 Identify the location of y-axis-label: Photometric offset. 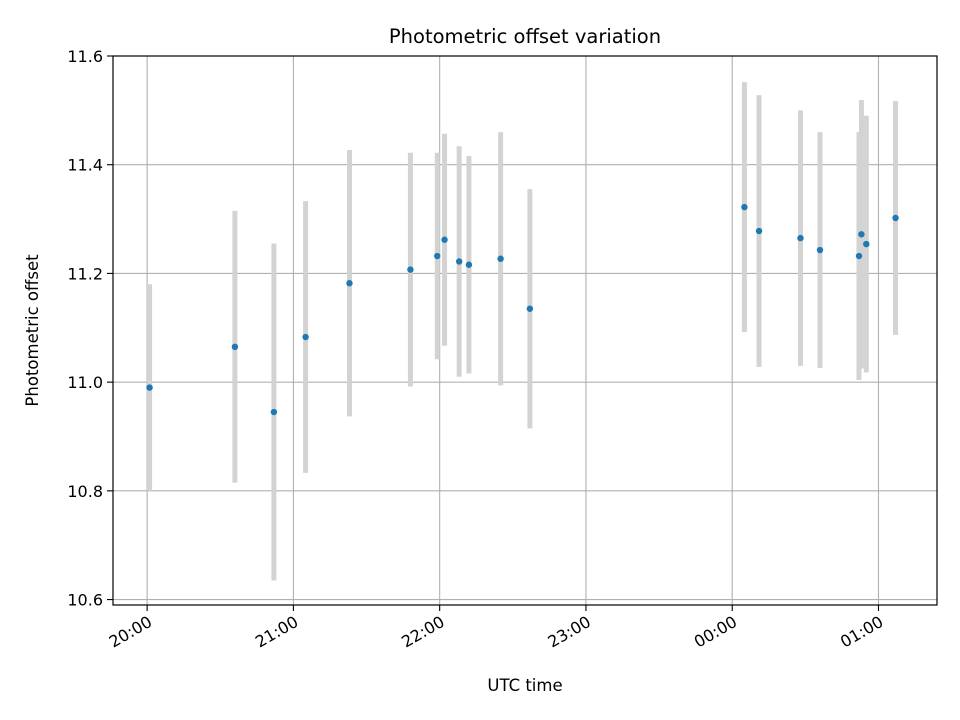
(32, 330).